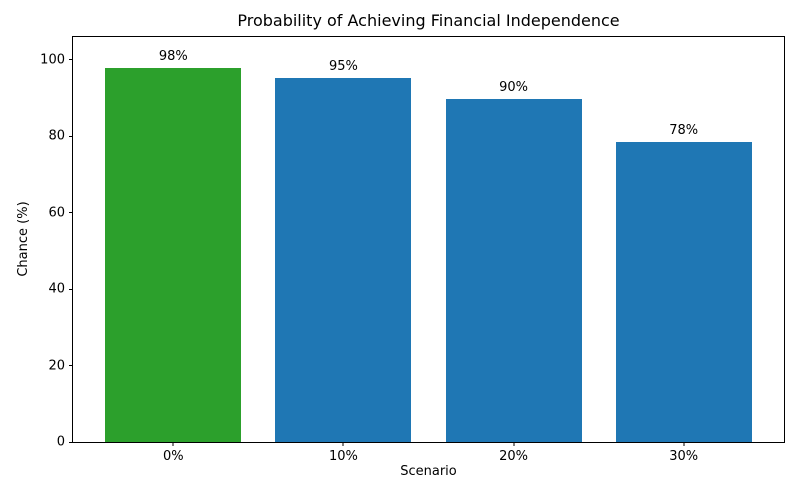  Describe the element at coordinates (343, 66) in the screenshot. I see `bar-value-label: 95%` at that location.